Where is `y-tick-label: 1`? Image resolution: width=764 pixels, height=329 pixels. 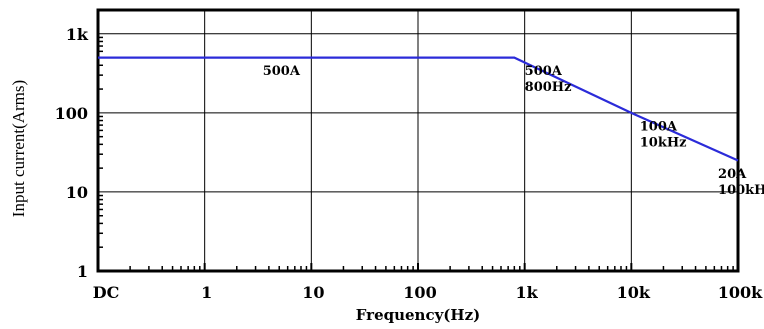 y-tick-label: 1 is located at coordinates (82, 271).